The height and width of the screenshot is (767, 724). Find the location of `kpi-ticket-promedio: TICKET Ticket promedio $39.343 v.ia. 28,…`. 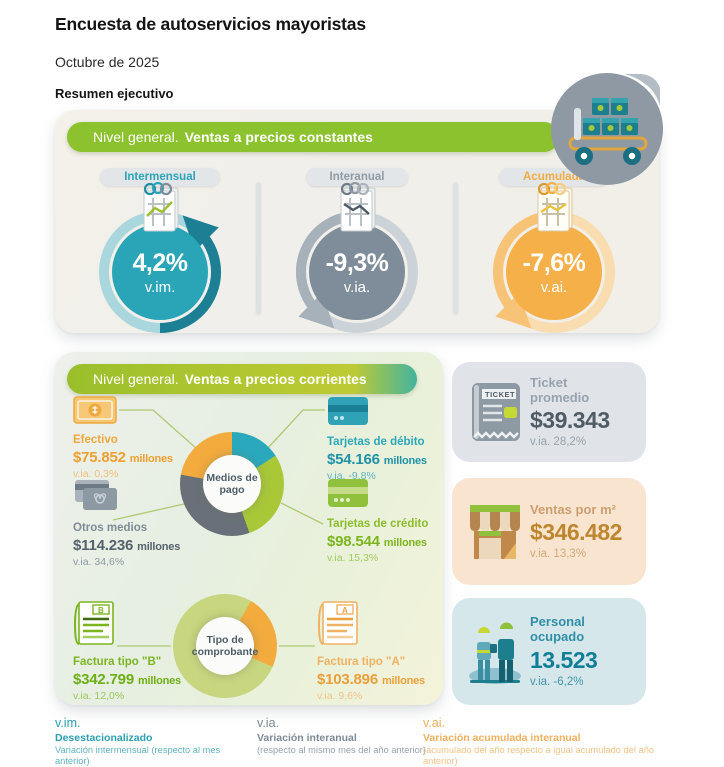

kpi-ticket-promedio: TICKET Ticket promedio $39.343 v.ia. 28,… is located at coordinates (549, 412).